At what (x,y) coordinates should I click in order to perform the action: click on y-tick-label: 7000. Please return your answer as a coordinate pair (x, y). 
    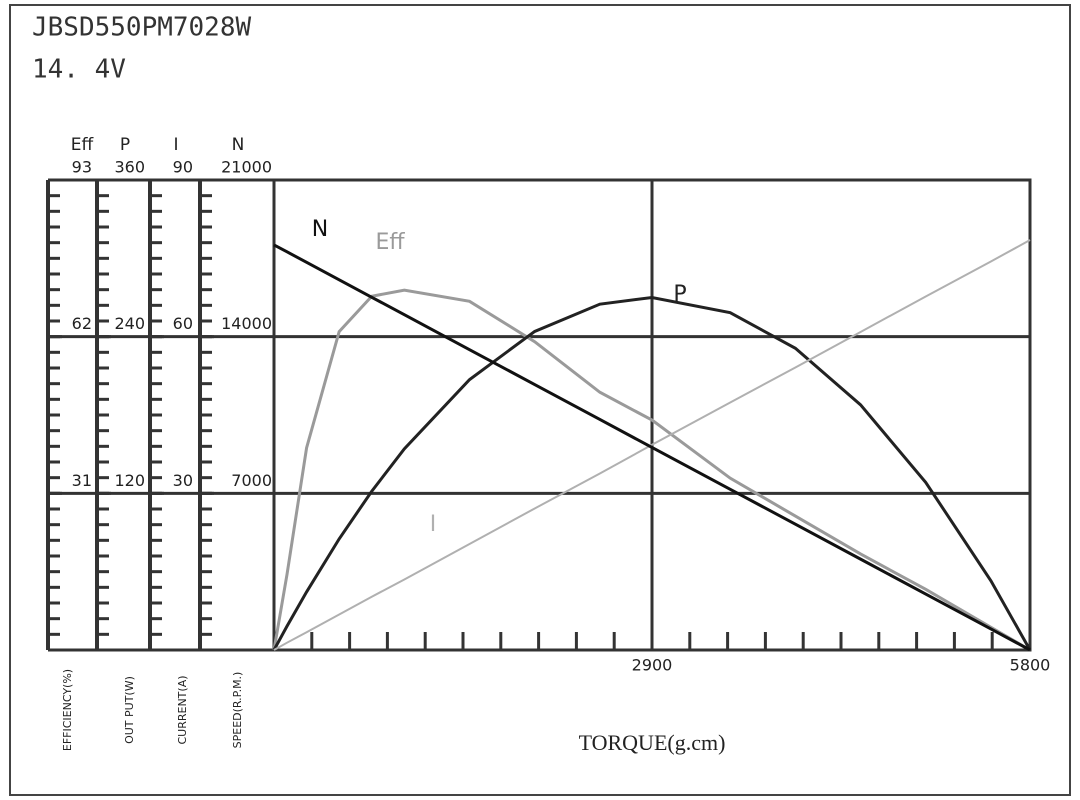
    Looking at the image, I should click on (251, 480).